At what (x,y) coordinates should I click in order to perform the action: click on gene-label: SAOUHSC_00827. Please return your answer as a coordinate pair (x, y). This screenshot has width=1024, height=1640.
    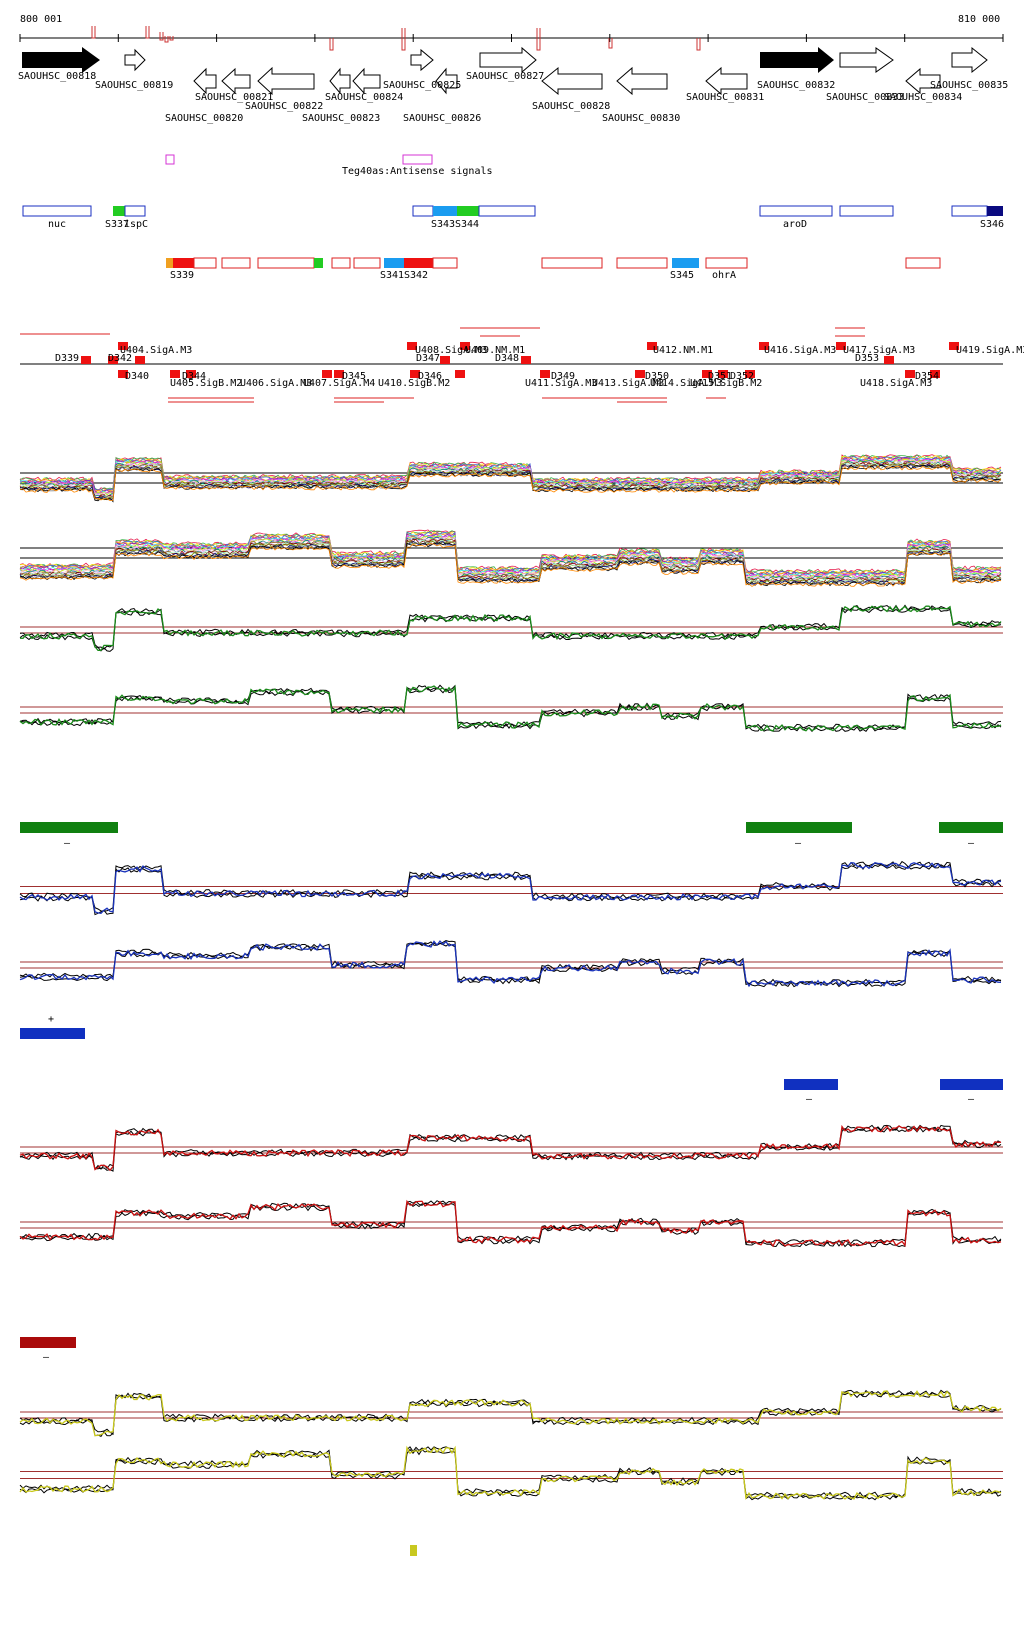
    Looking at the image, I should click on (505, 76).